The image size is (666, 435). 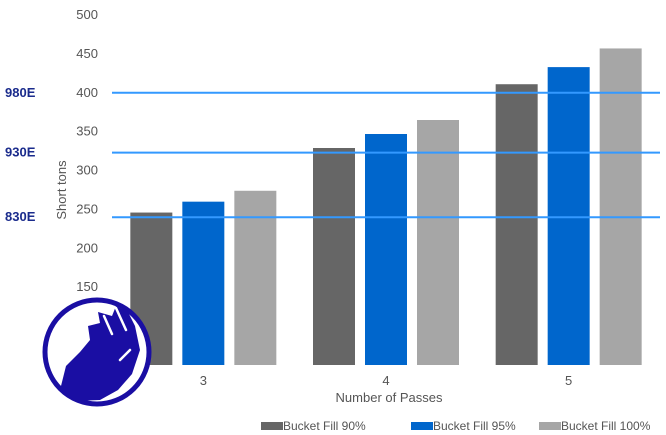 I want to click on x-tick-label: 4, so click(x=385, y=380).